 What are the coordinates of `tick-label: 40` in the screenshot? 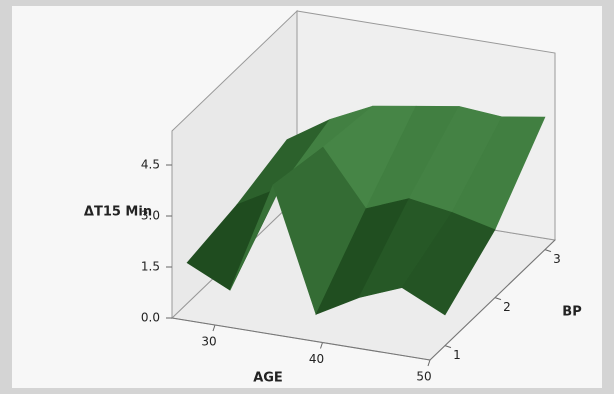 It's located at (316, 359).